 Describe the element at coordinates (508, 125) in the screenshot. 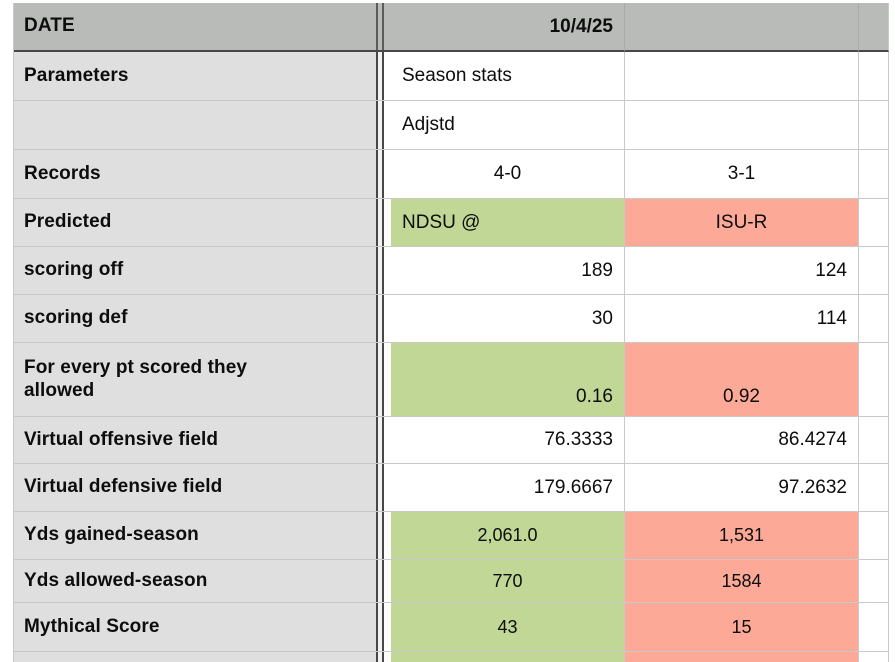

I see `cell-adjstd-ndsu: Adjstd` at that location.